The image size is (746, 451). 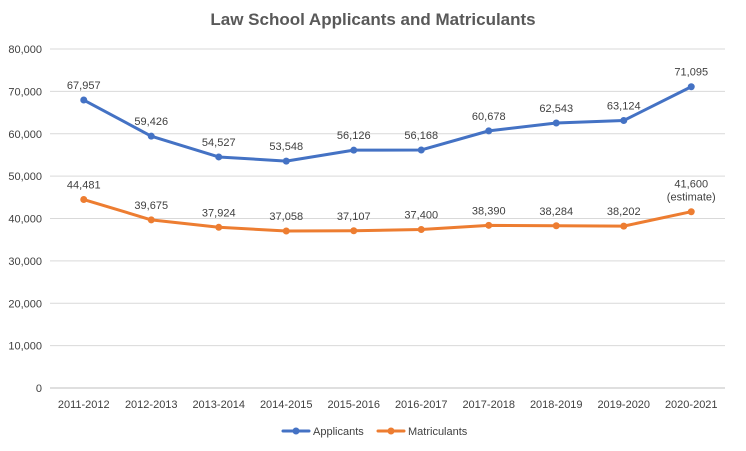 What do you see at coordinates (219, 143) in the screenshot?
I see `data-label: 54,527` at bounding box center [219, 143].